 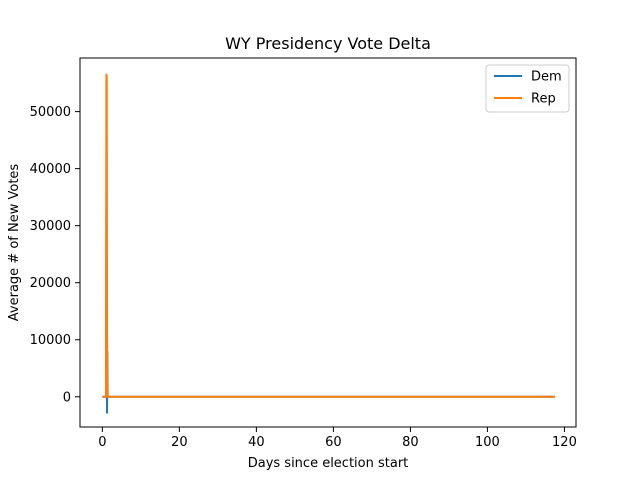 I want to click on y-axis-label: Average # of New Votes, so click(x=14, y=243).